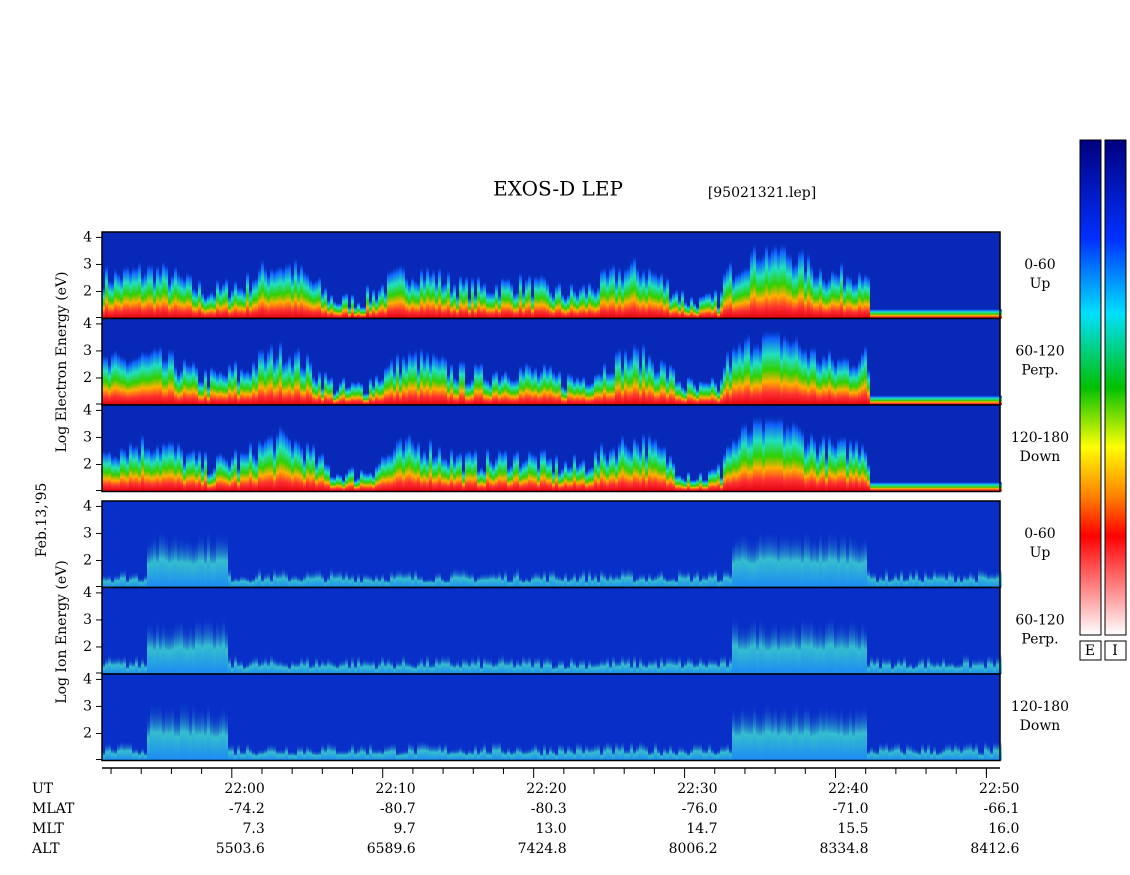 The width and height of the screenshot is (1130, 875). Describe the element at coordinates (240, 849) in the screenshot. I see `row-value: 5503.6` at that location.